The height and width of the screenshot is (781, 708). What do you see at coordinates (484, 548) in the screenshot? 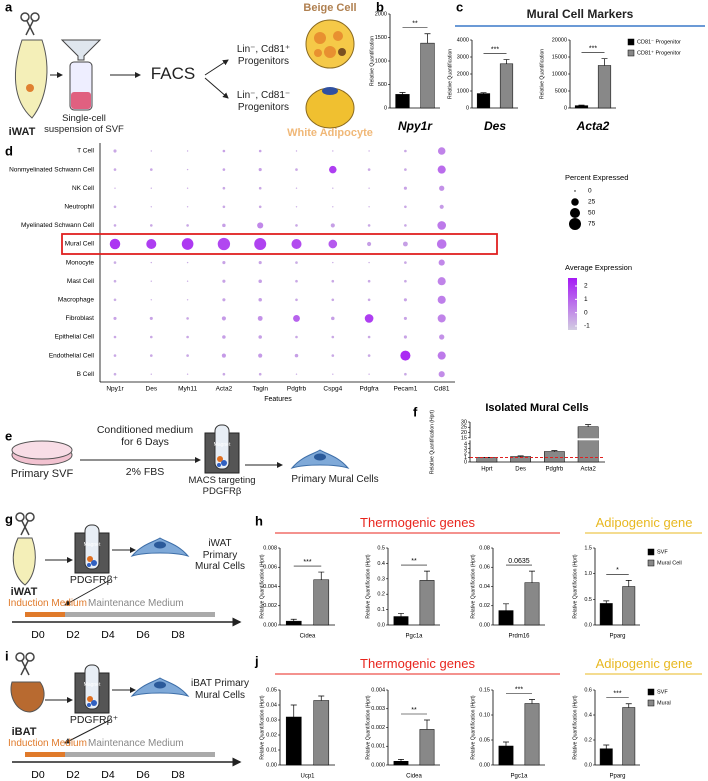
I see `y-tick-label: 0.08` at bounding box center [484, 548].